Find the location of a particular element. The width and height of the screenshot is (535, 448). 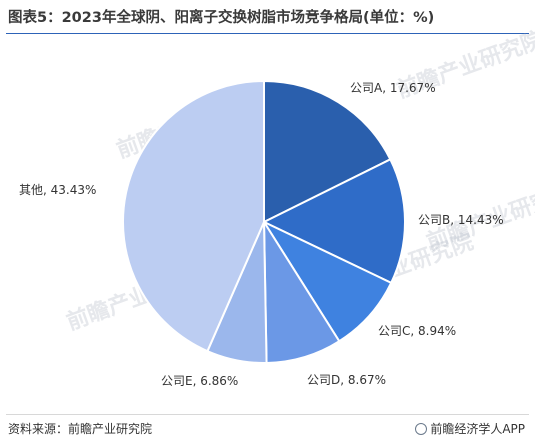

slice-label-0: 公司A, 17.67% is located at coordinates (393, 88).